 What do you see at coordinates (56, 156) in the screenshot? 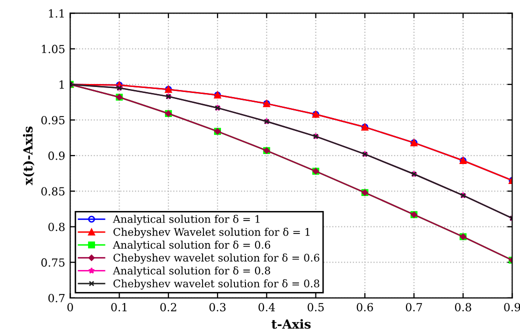
I see `y-tick-label: 0.9` at bounding box center [56, 156].